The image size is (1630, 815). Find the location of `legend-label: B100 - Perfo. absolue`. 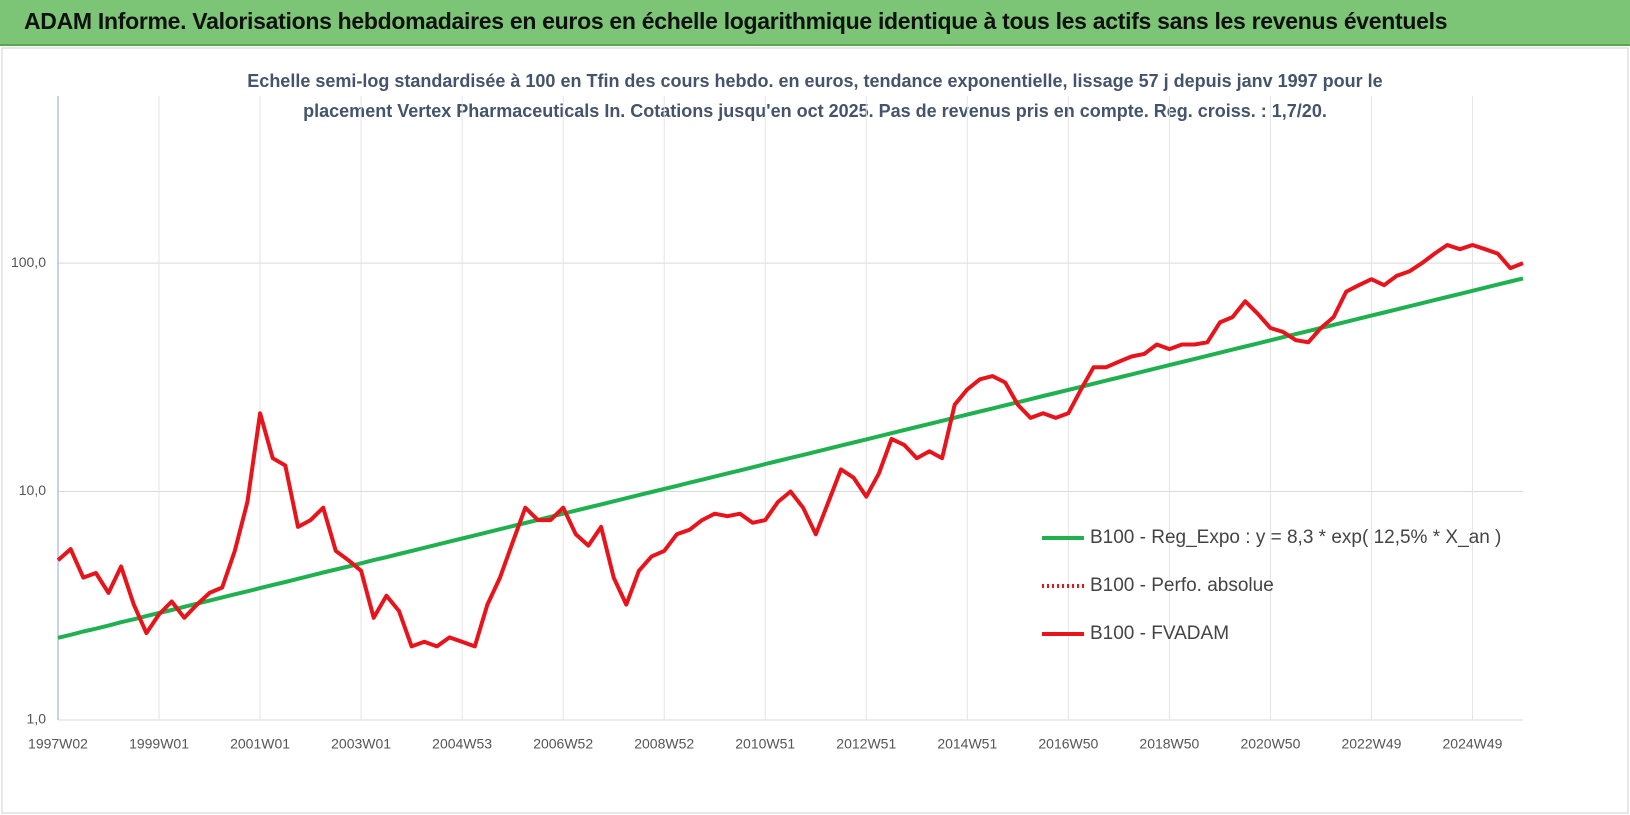

legend-label: B100 - Perfo. absolue is located at coordinates (1182, 585).